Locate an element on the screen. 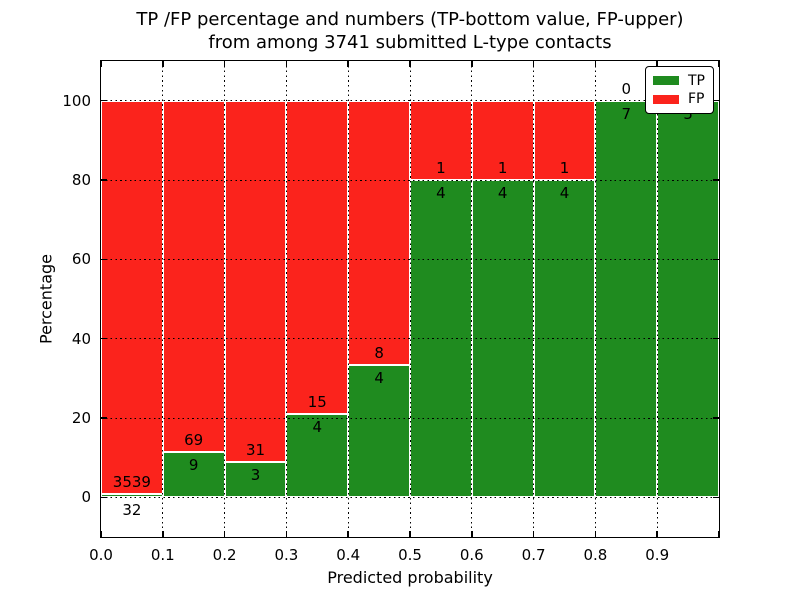 Image resolution: width=800 pixels, height=600 pixels. gridline-x-0.5 is located at coordinates (410, 299).